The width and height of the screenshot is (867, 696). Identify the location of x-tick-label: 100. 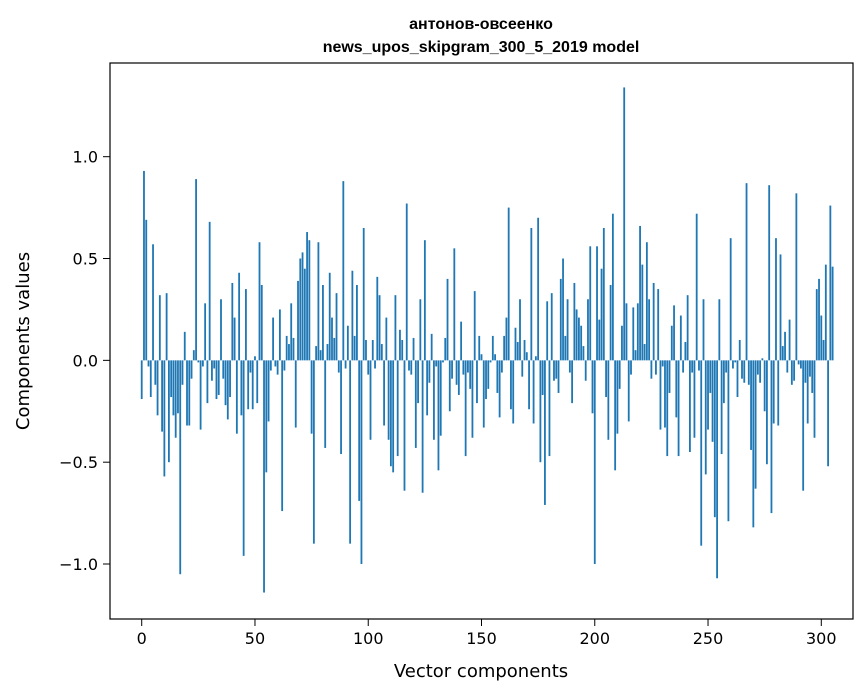
(368, 638).